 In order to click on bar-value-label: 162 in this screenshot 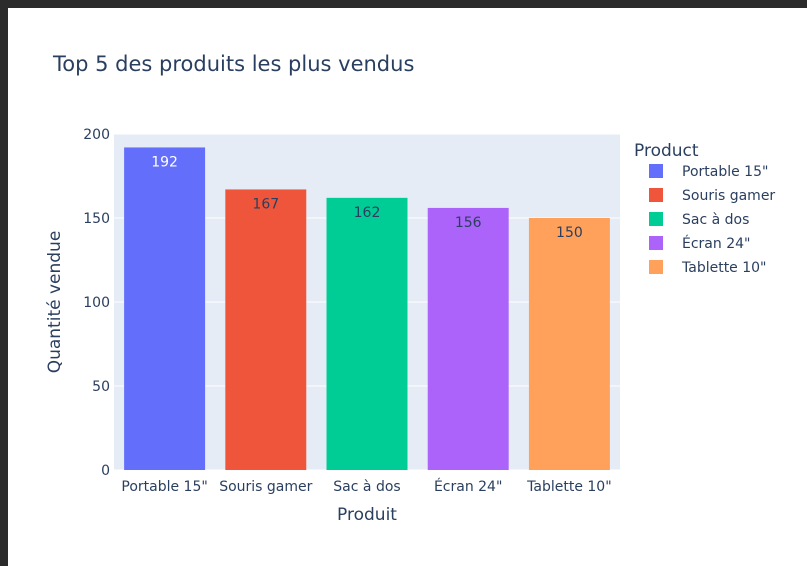, I will do `click(367, 213)`.